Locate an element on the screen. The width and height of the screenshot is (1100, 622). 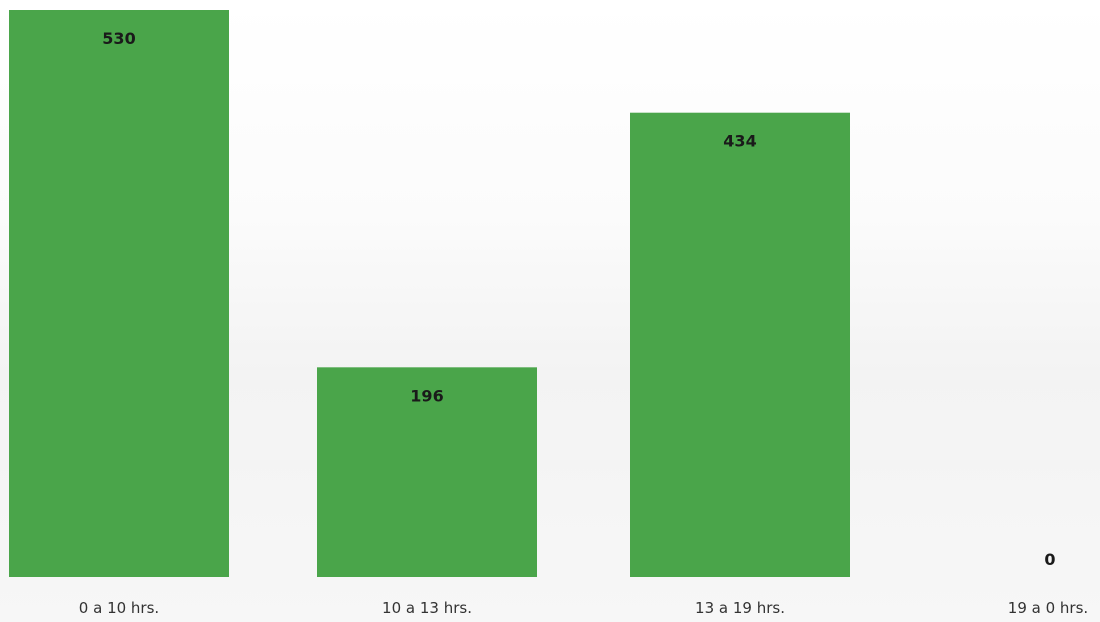
category-label-3: 19 a 0 hrs. is located at coordinates (1048, 608).